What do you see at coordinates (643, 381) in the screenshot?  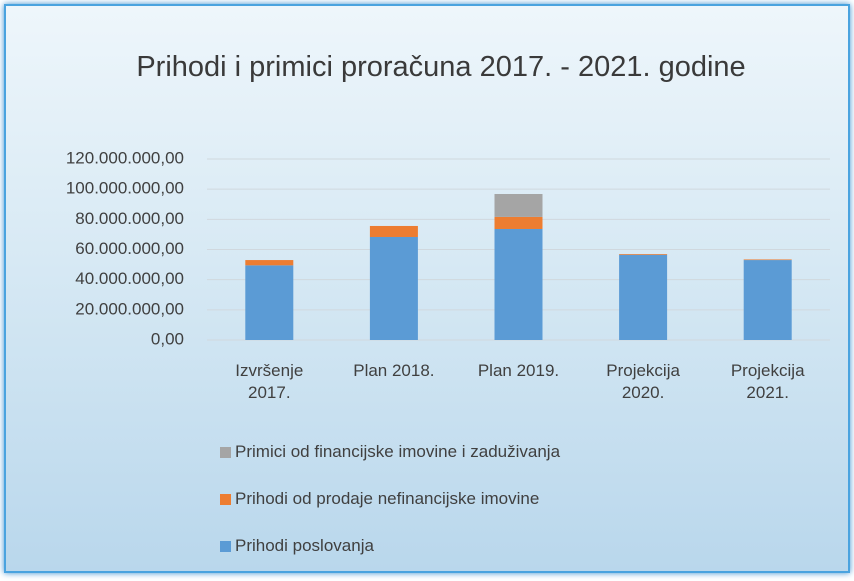 I see `x-tick-label: Projekcija 2020.` at bounding box center [643, 381].